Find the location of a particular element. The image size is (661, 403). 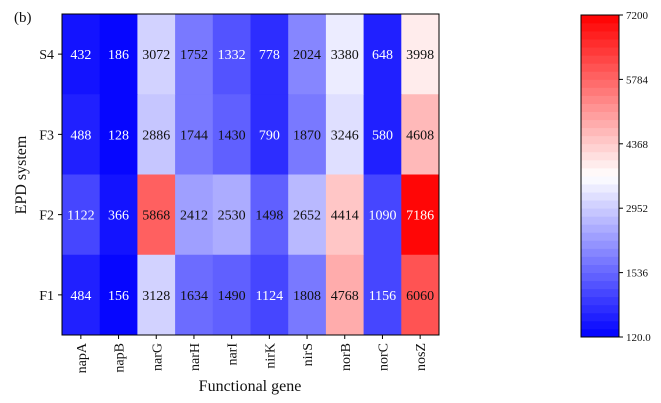

heatmap-cell-F3-narG is located at coordinates (156, 134).